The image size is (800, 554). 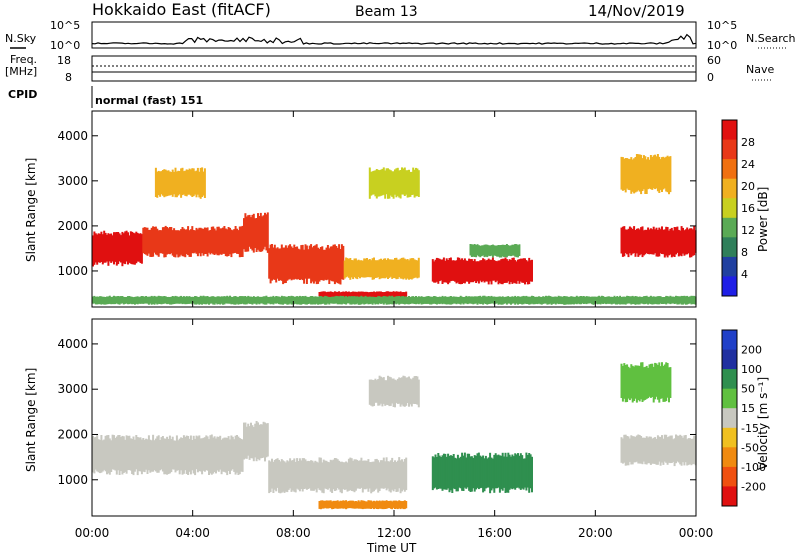 I want to click on freq-unit: [MHz], so click(x=21, y=71).